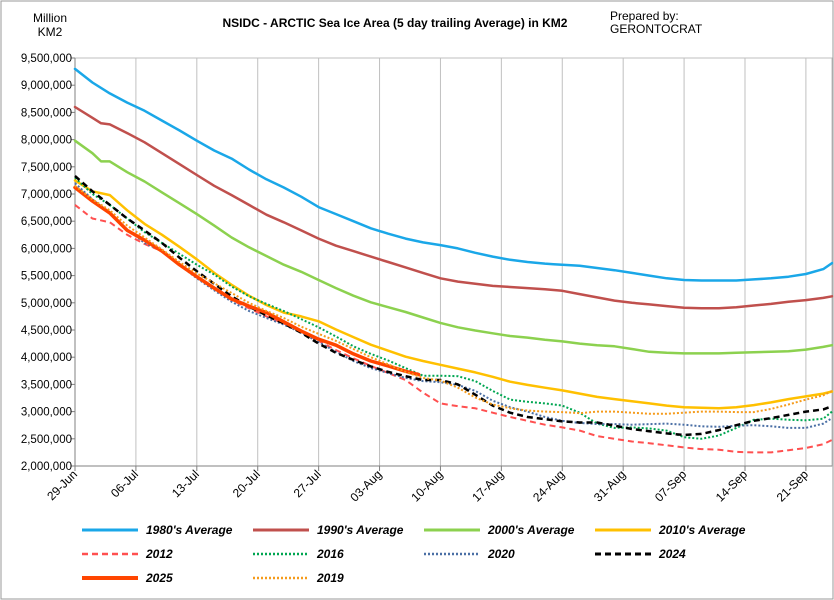  I want to click on y-tick-label: 3,500,000, so click(46, 385).